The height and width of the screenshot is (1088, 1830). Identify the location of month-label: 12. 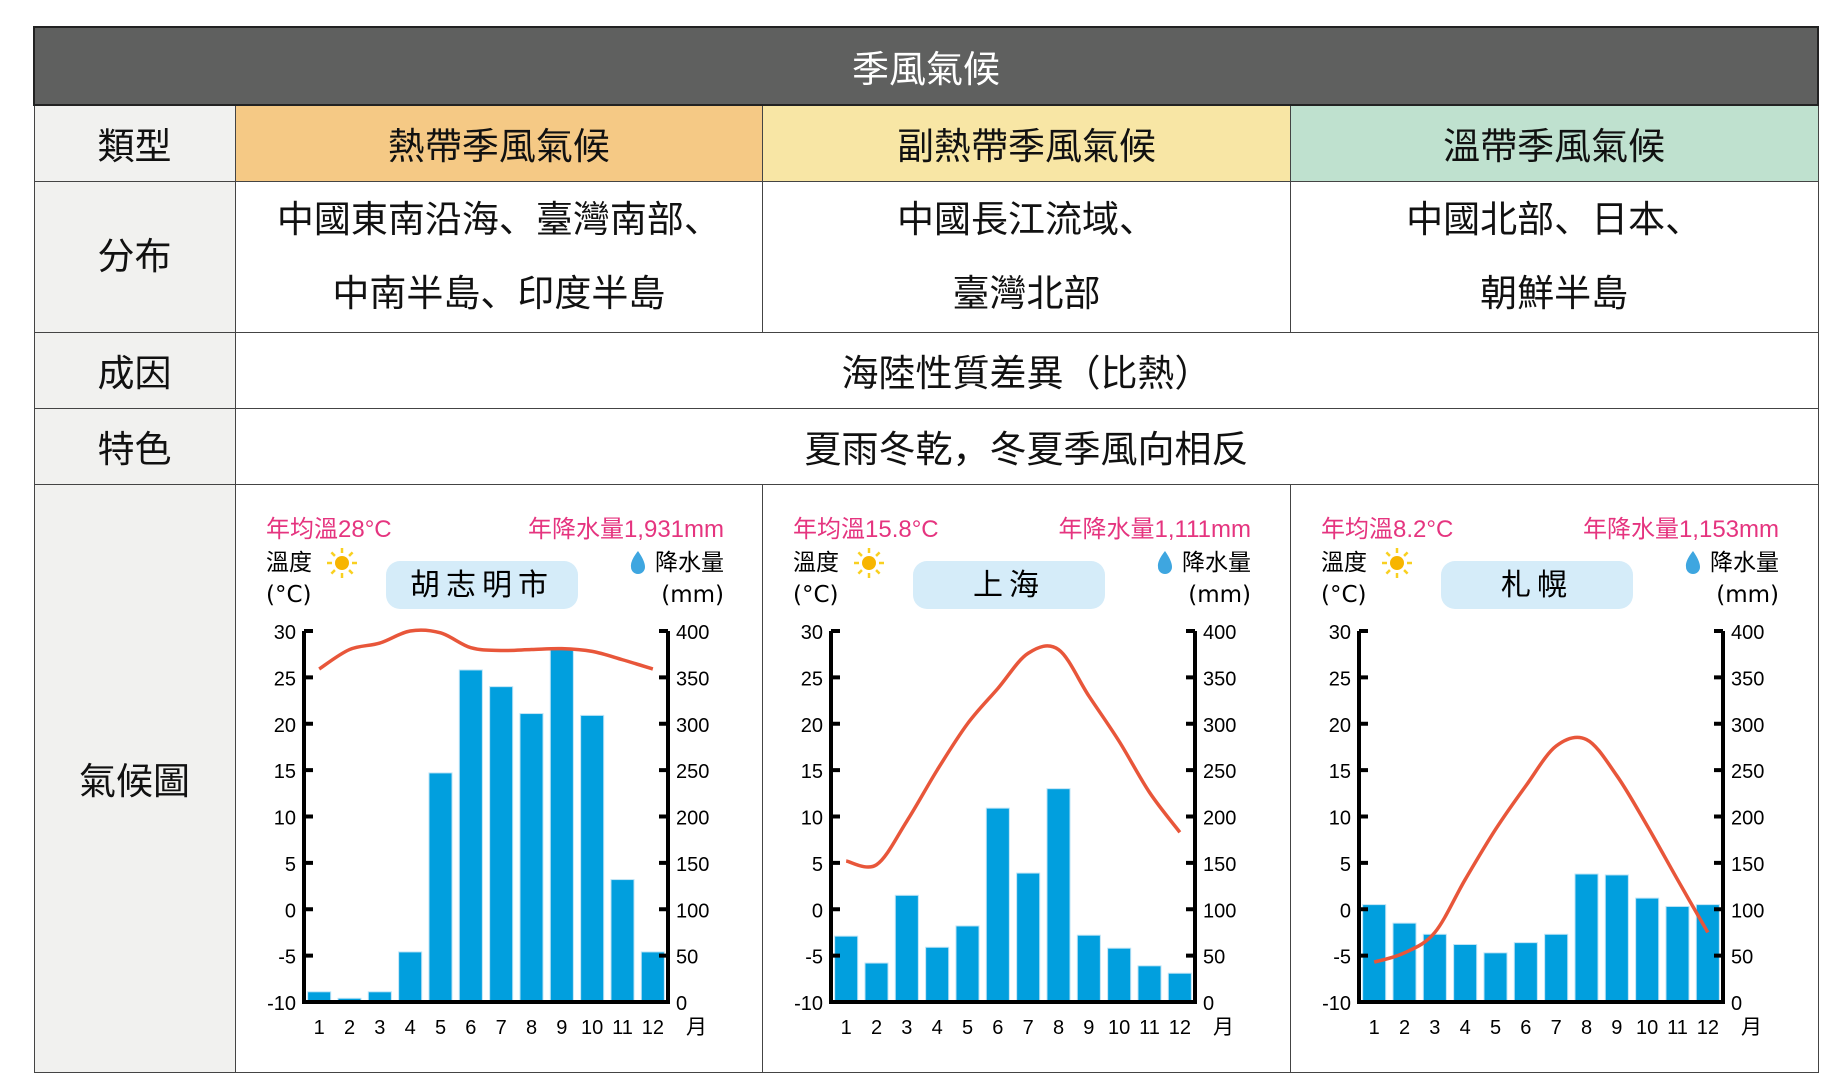
(1180, 1028).